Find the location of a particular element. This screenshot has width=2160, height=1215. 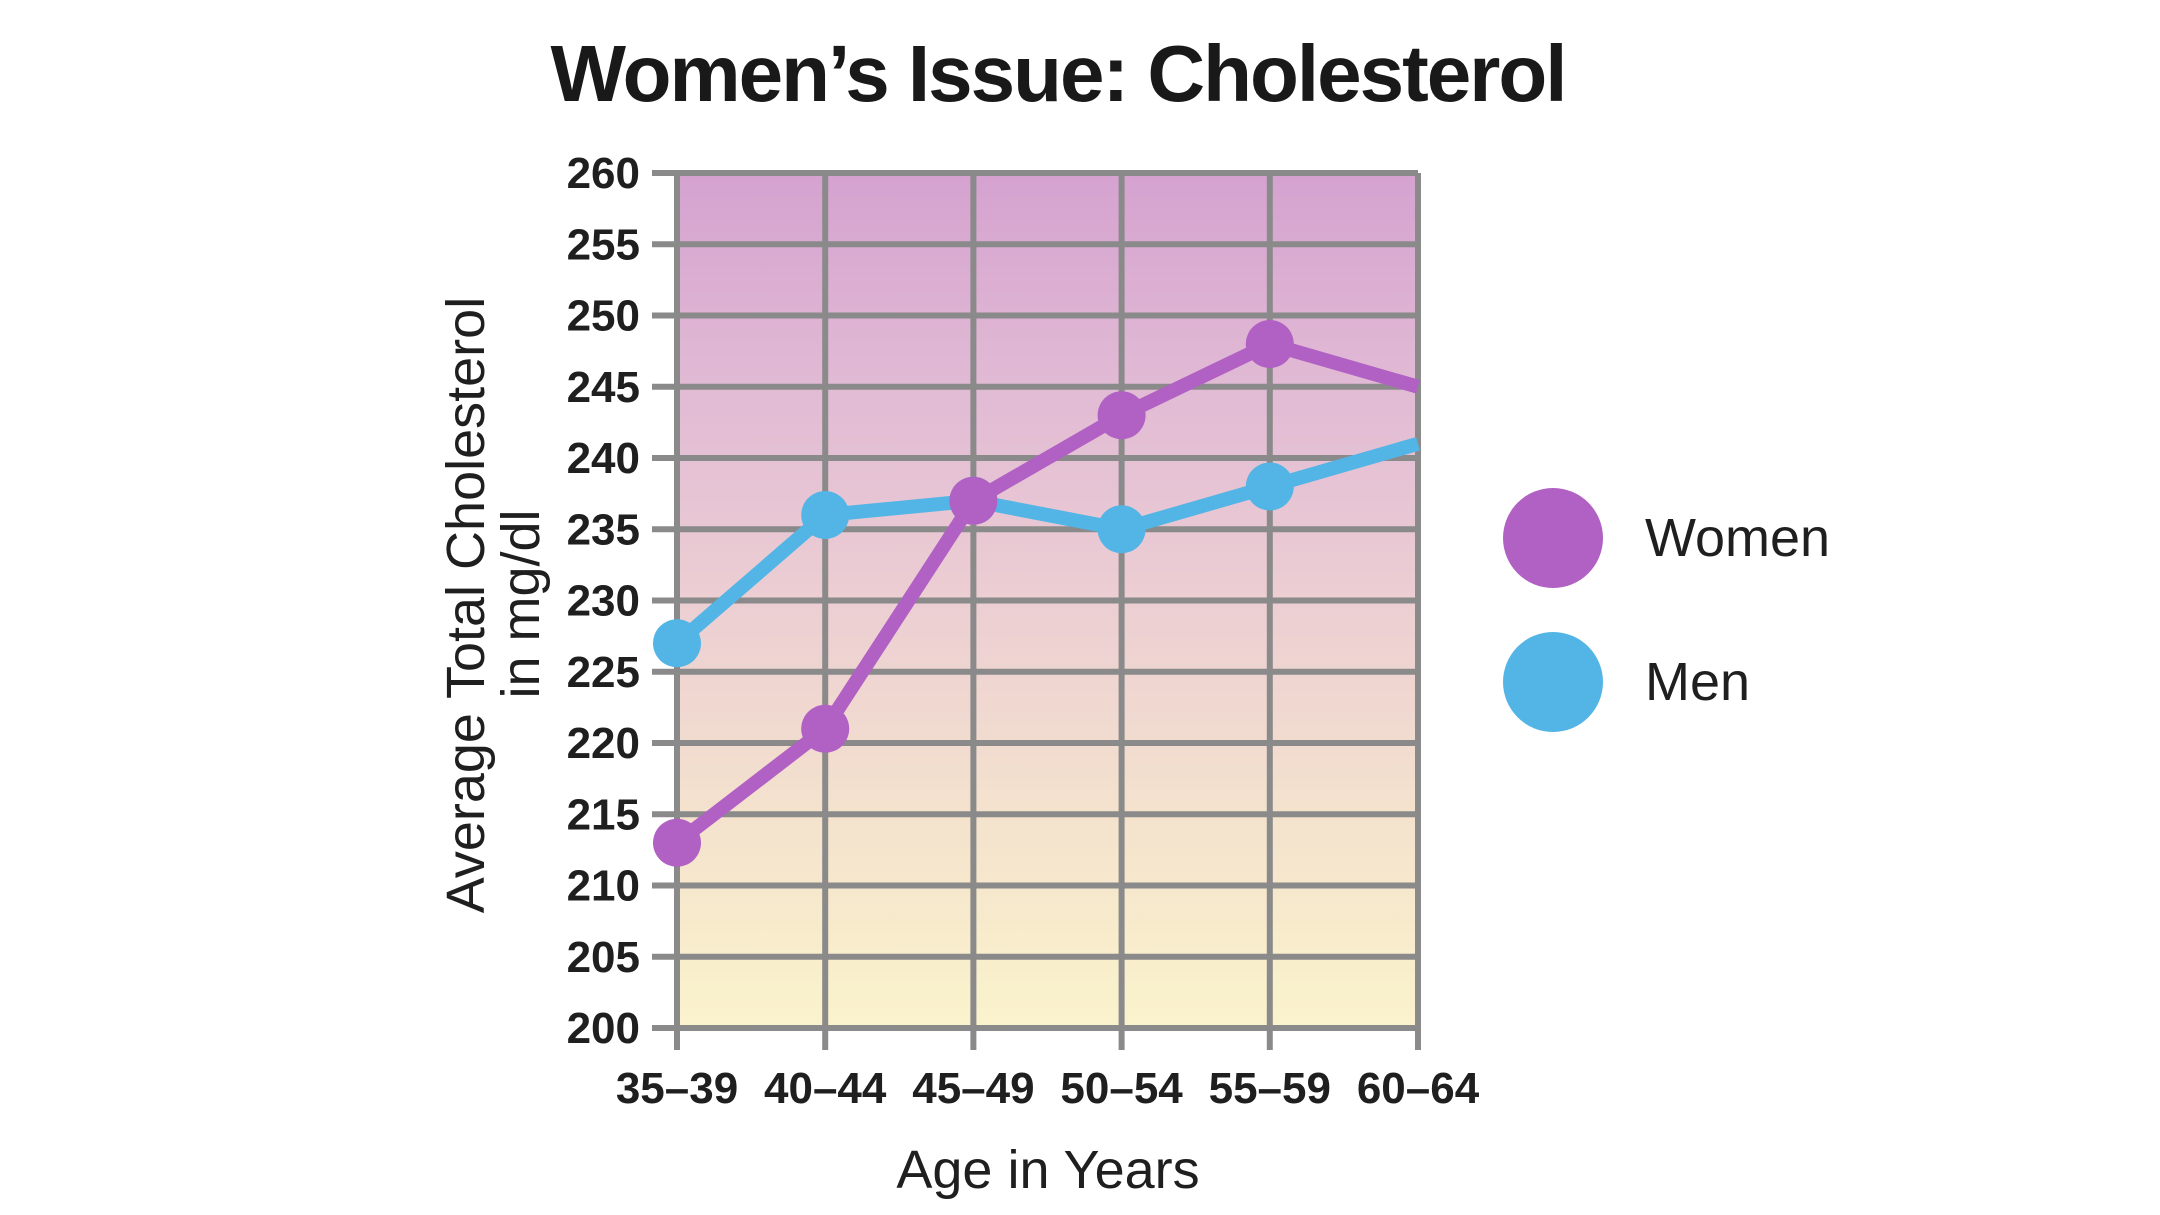

y-tick-label: 260 is located at coordinates (603, 173).